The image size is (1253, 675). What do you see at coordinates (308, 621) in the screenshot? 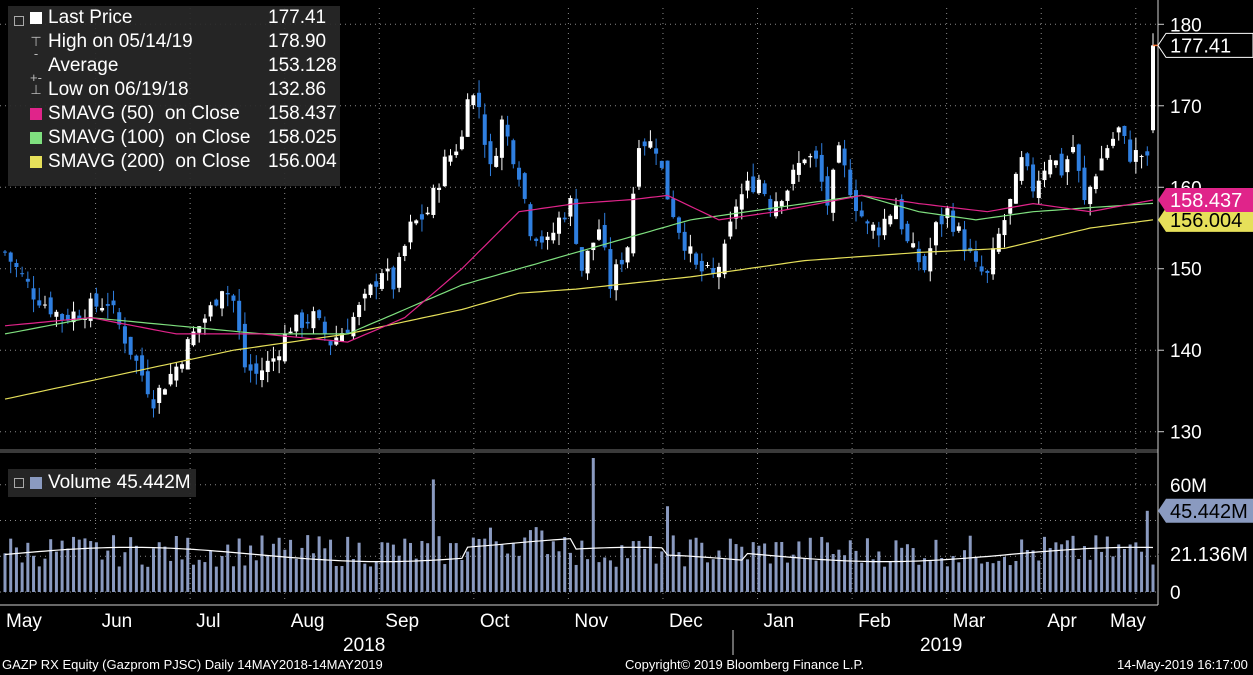
I see `x-month-label: Aug` at bounding box center [308, 621].